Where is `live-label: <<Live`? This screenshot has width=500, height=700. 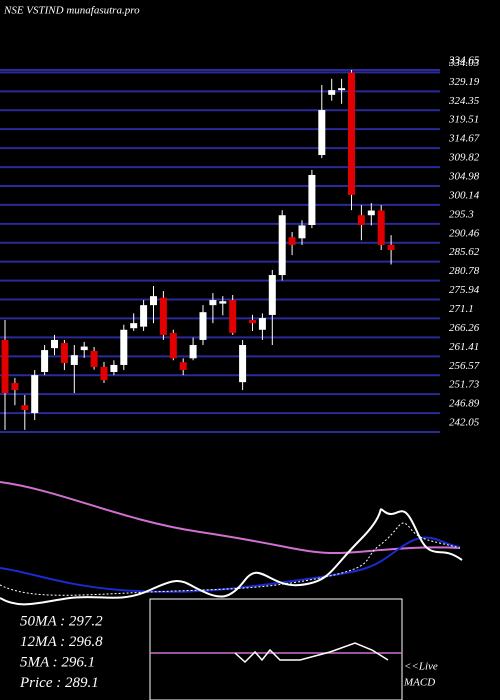
live-label: <<Live is located at coordinates (421, 667).